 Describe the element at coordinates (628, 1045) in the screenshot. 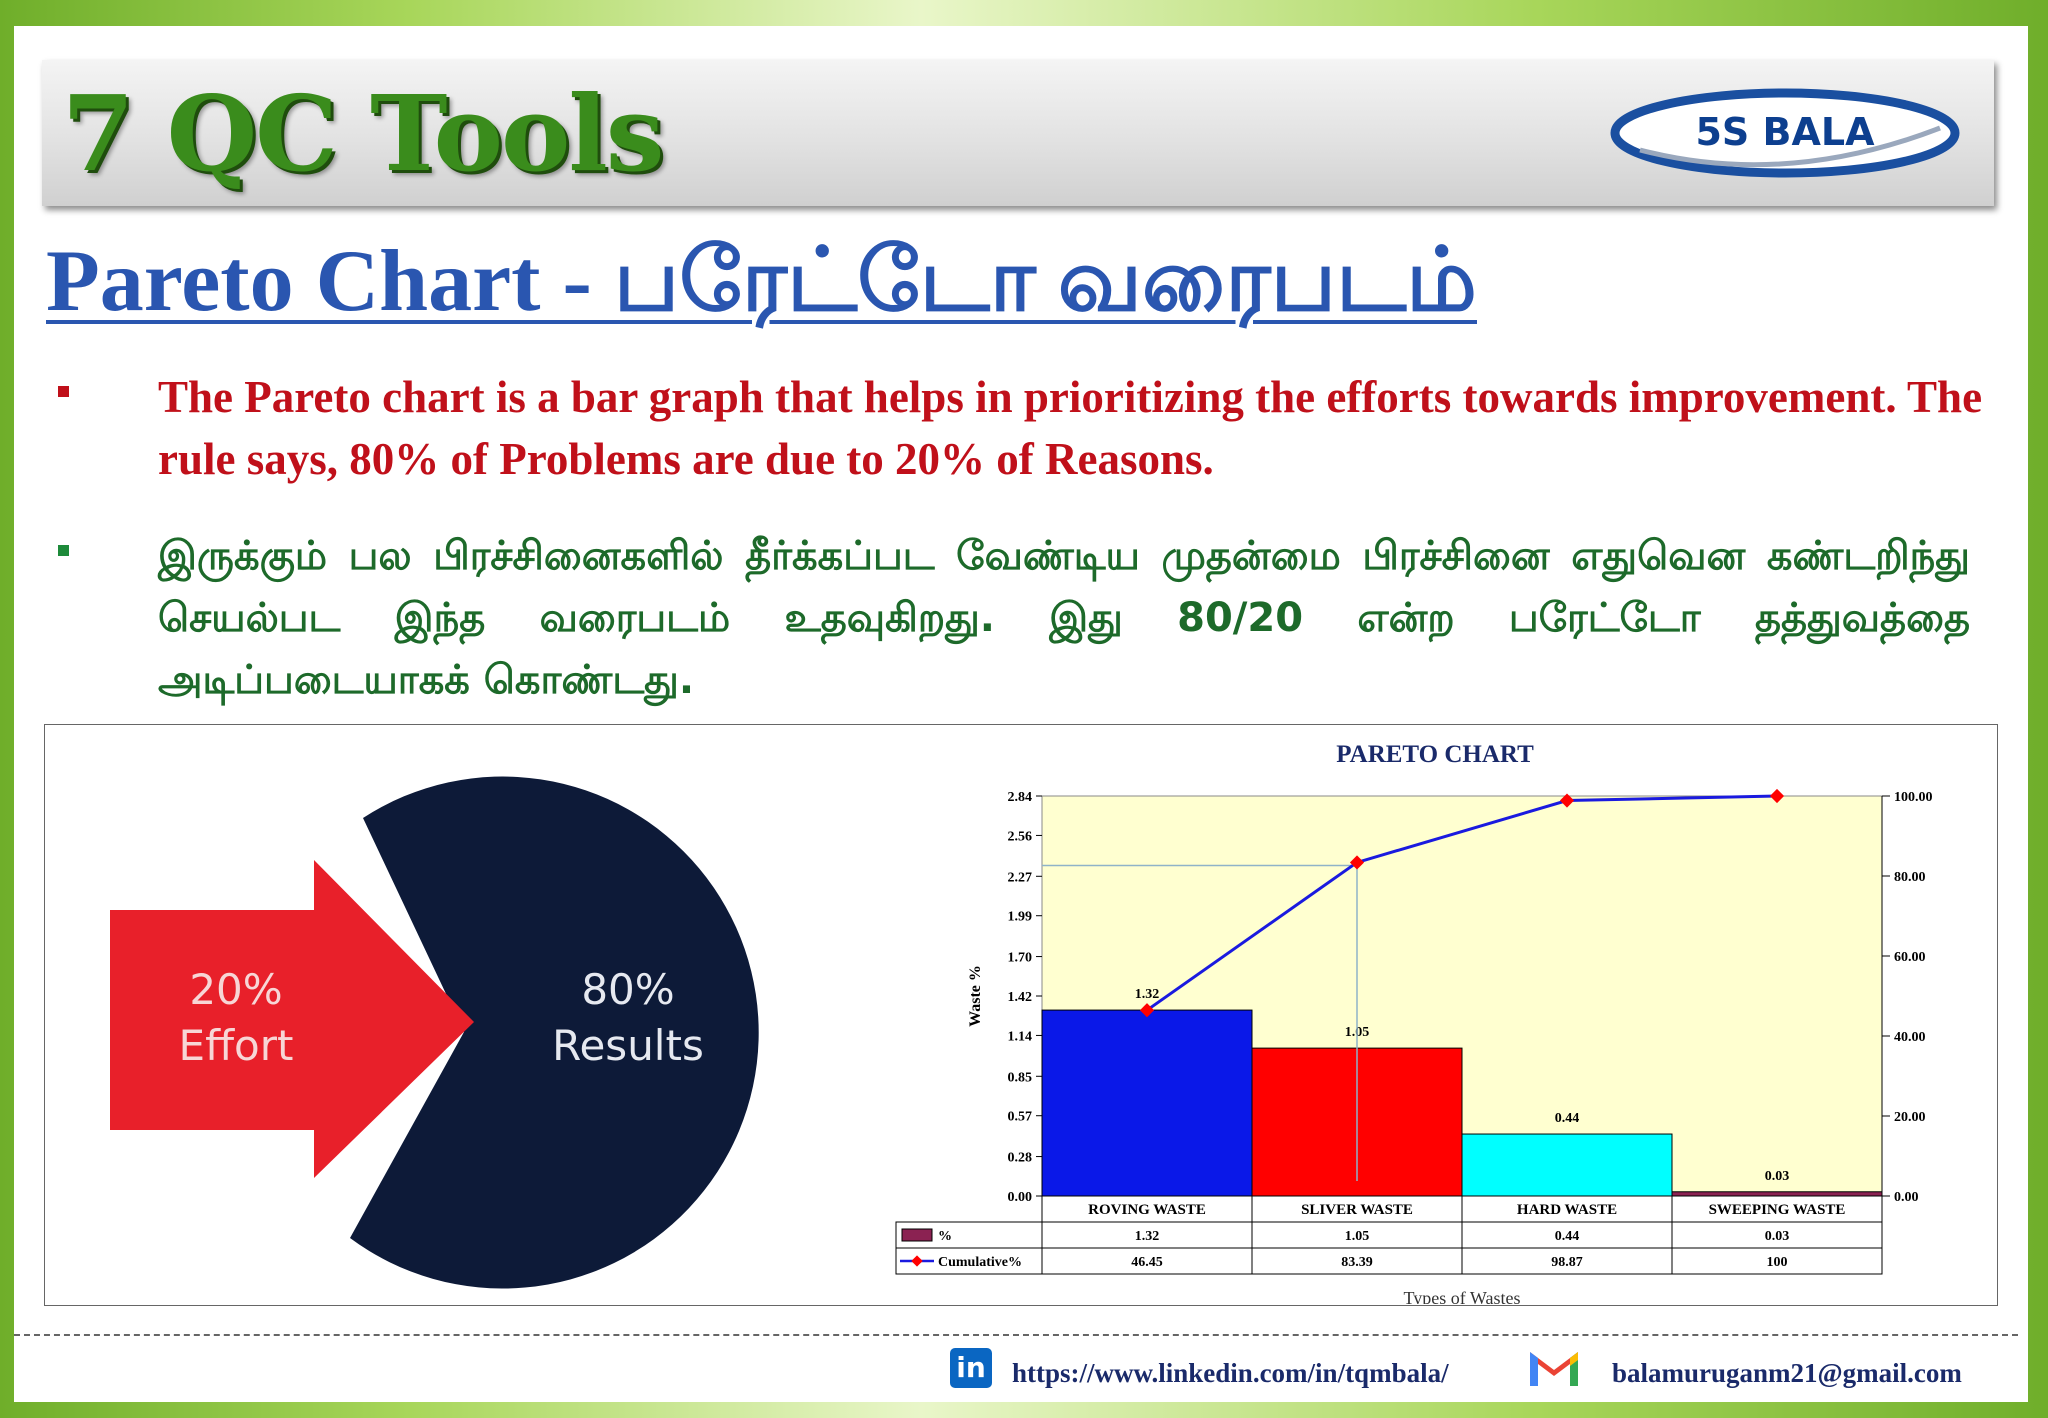

I see `results-label: Results` at that location.